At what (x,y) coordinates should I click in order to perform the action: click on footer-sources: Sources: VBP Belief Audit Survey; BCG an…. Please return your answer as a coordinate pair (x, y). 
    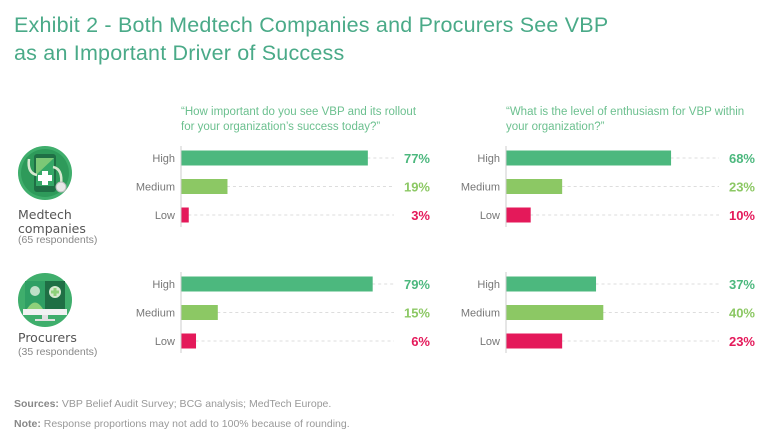
    Looking at the image, I should click on (172, 404).